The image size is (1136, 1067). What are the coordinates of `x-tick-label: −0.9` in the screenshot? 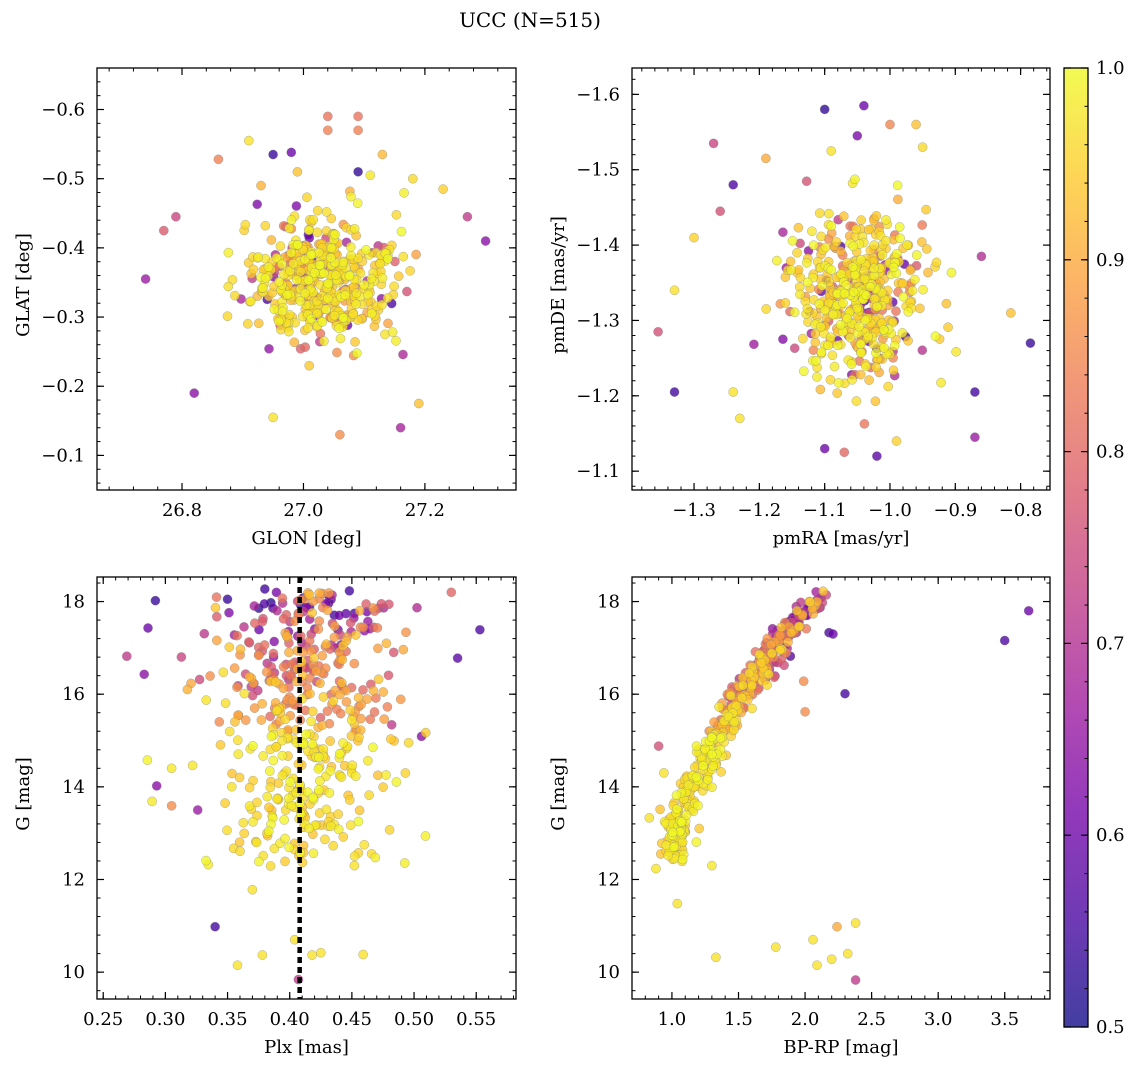 It's located at (955, 510).